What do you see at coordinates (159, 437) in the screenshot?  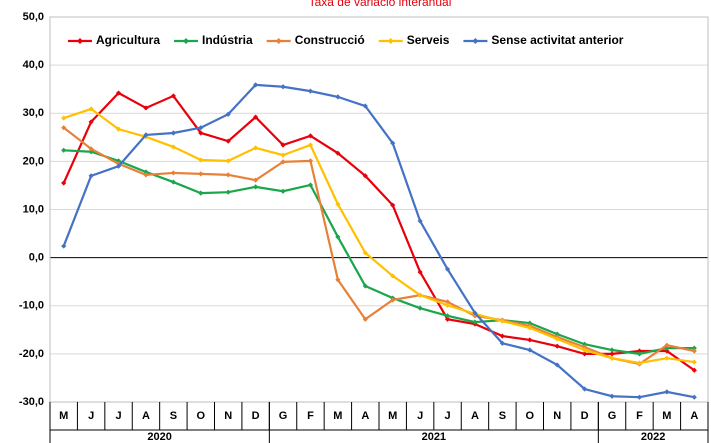 I see `year-label: 2020` at bounding box center [159, 437].